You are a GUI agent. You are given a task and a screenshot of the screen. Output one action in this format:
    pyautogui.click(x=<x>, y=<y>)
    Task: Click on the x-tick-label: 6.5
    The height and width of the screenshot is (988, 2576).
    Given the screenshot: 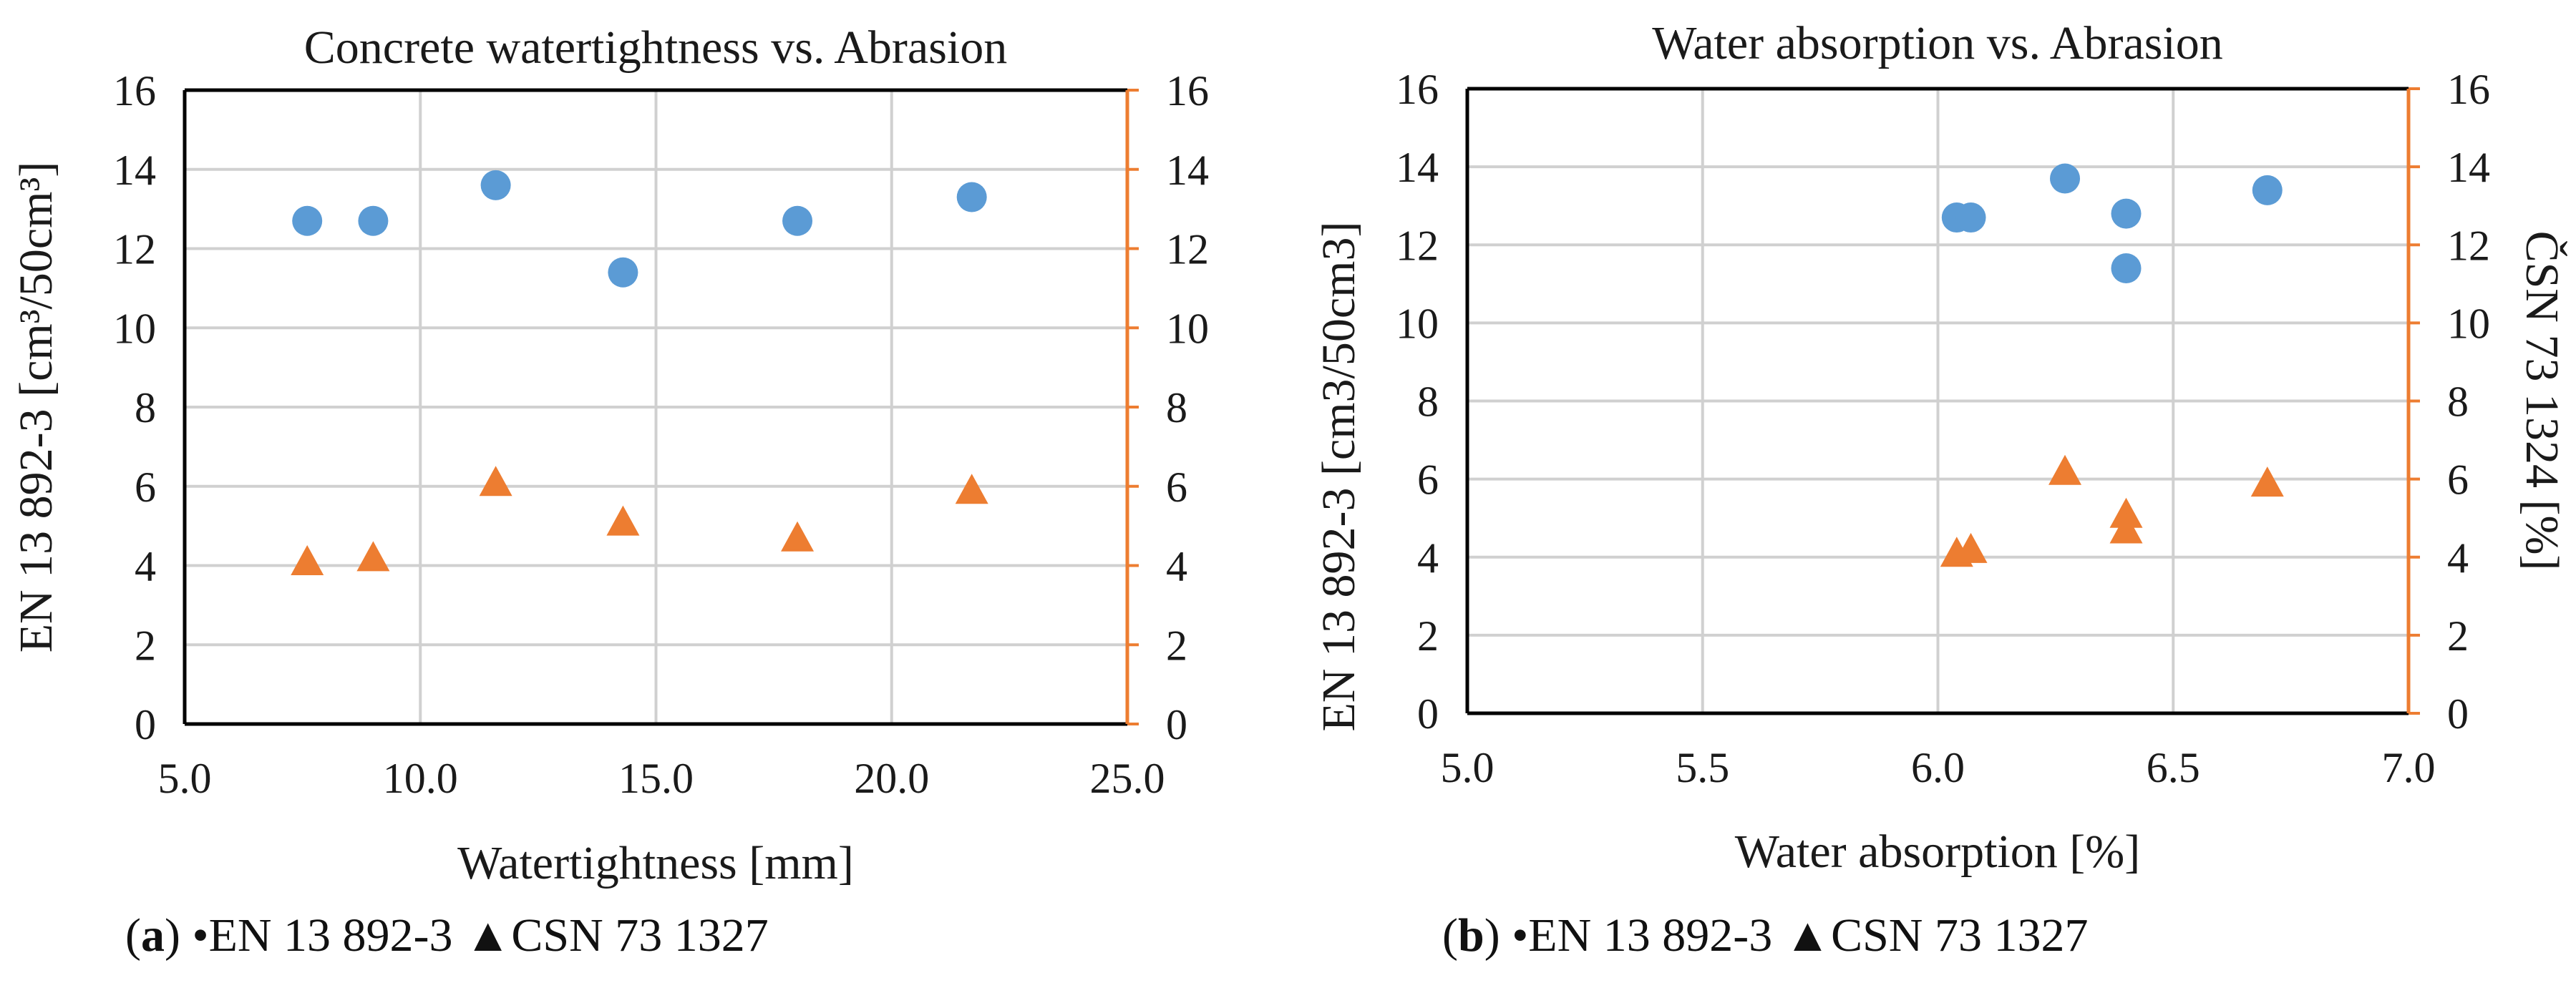 What is the action you would take?
    pyautogui.click(x=2173, y=767)
    